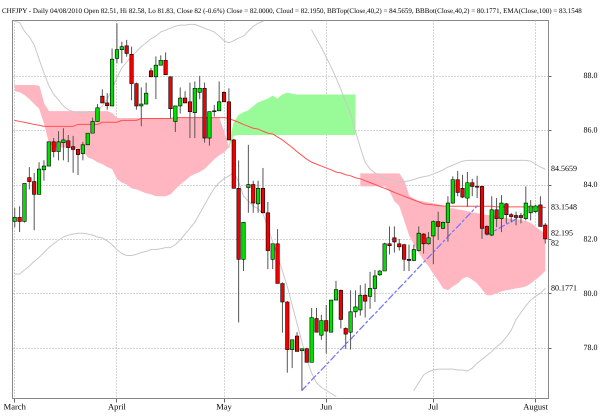 Image resolution: width=600 pixels, height=416 pixels. Describe the element at coordinates (535, 407) in the screenshot. I see `x-tick-label: August` at that location.